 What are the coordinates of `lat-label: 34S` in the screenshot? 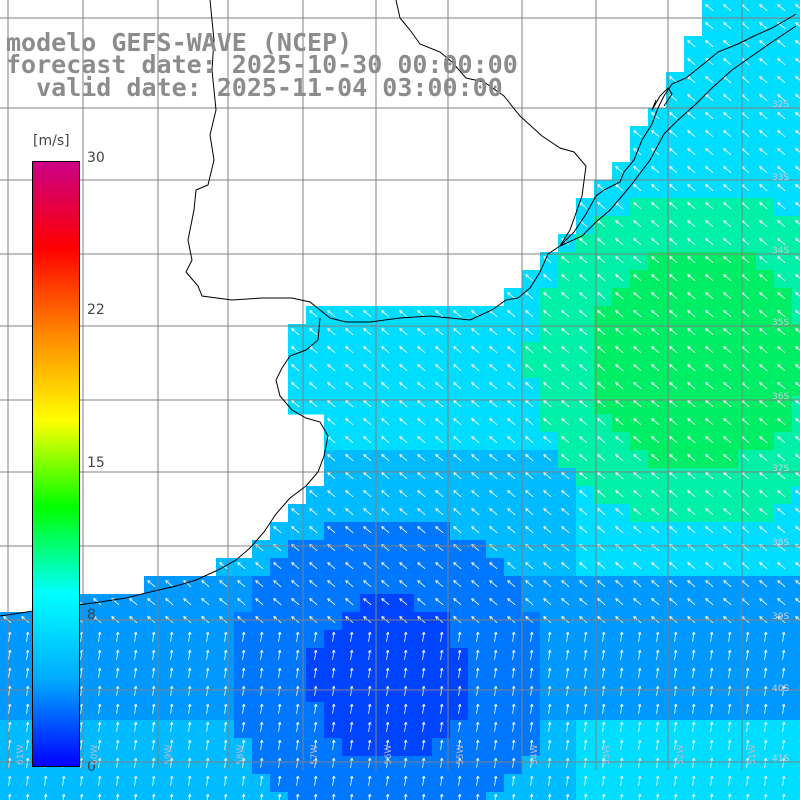 It's located at (781, 251).